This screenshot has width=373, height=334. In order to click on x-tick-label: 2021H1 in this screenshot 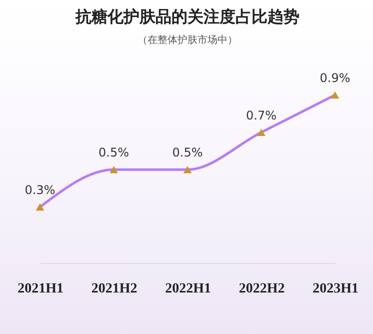, I will do `click(41, 289)`.